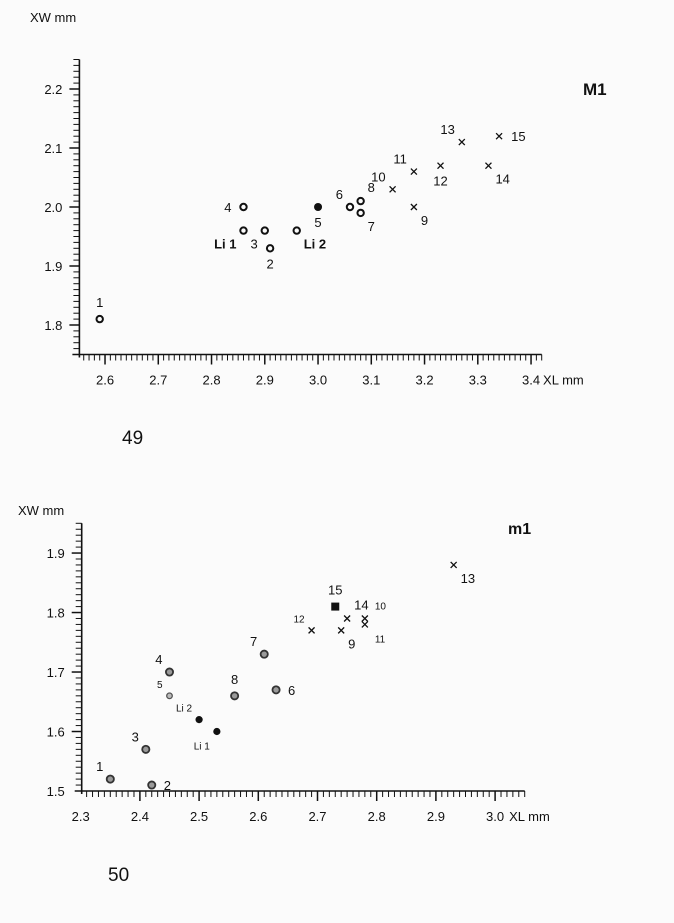  I want to click on point-filled-square, so click(335, 606).